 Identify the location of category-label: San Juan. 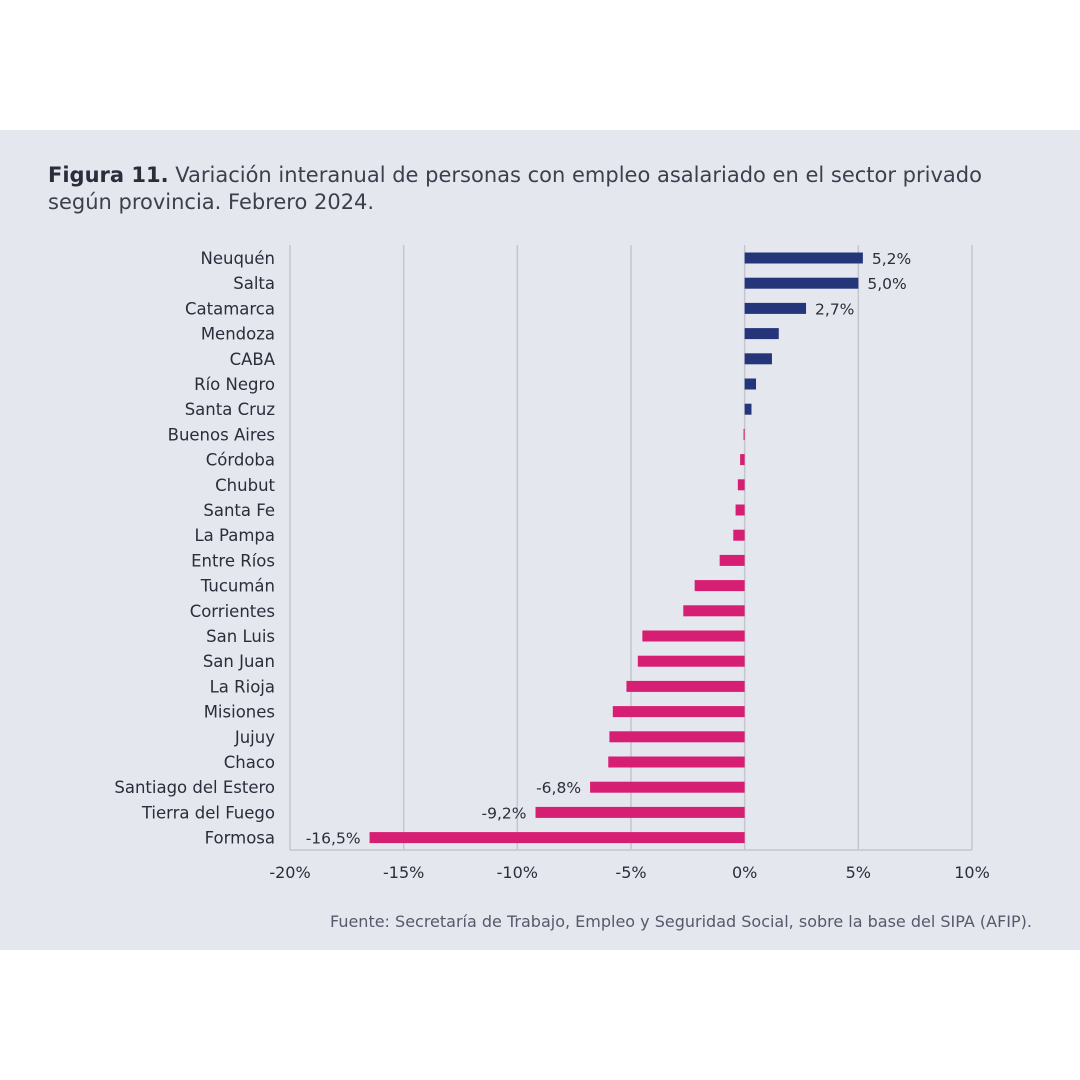
(239, 661).